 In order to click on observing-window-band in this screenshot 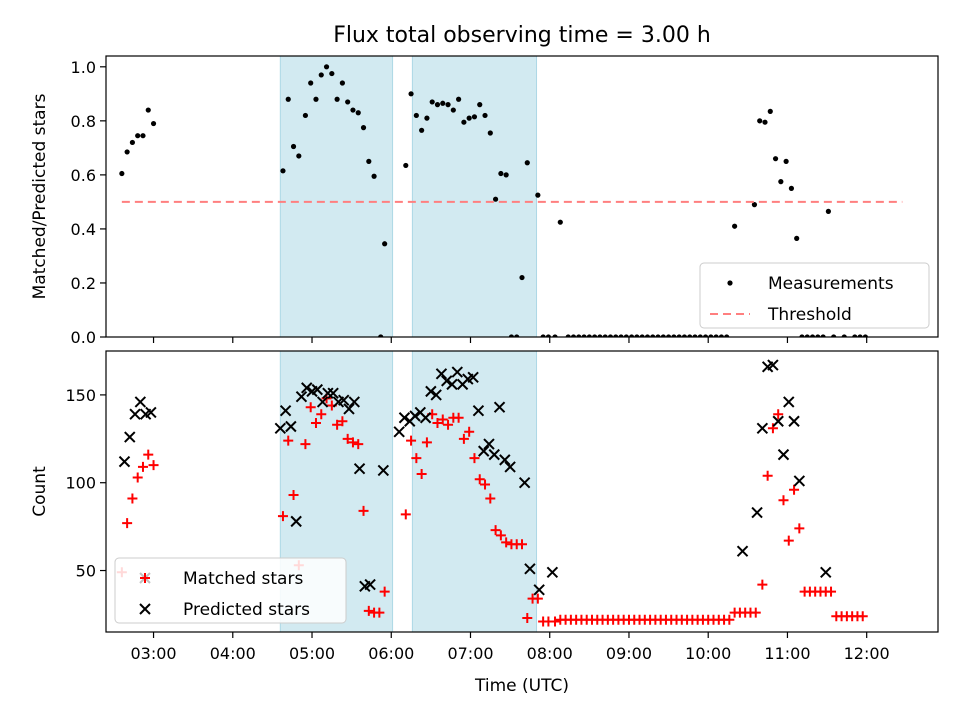, I will do `click(336, 196)`.